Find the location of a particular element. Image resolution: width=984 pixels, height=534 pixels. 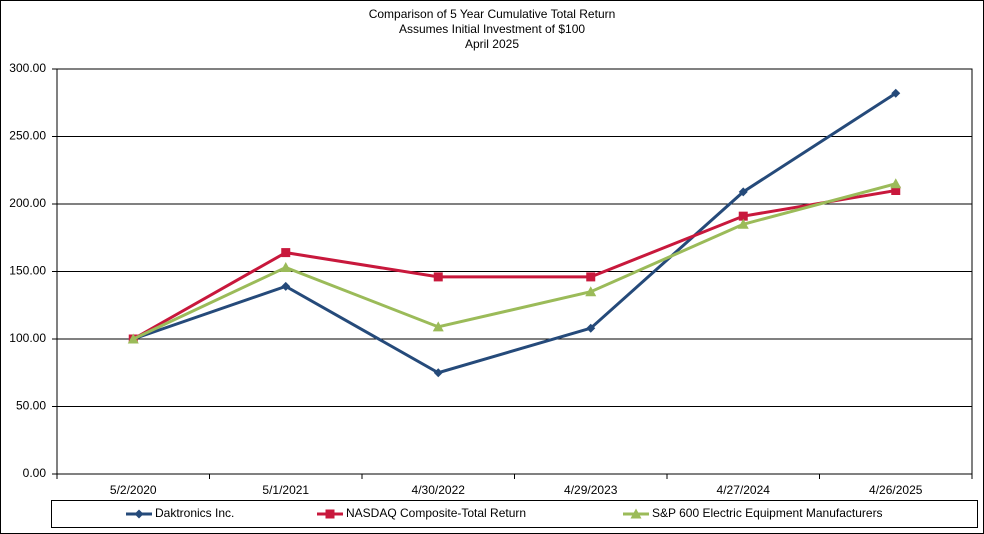

x-tick-label: 5/2/2020 is located at coordinates (133, 490).